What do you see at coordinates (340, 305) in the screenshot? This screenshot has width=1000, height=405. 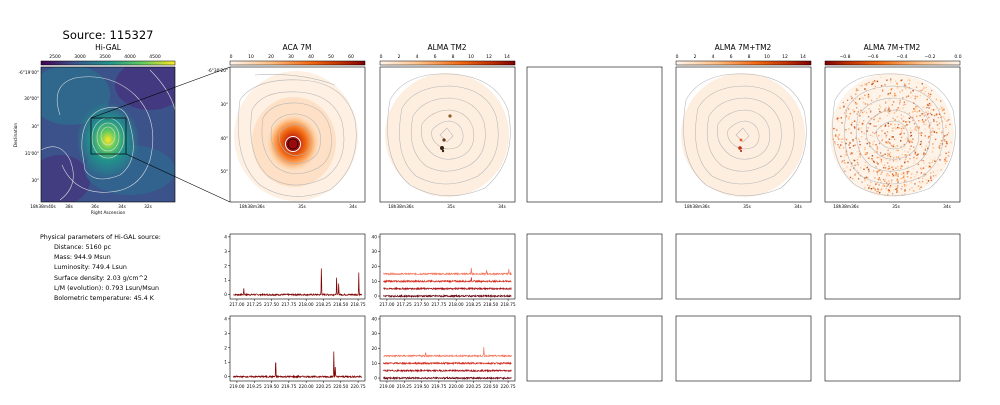 I see `x-tick-label: 218.50` at bounding box center [340, 305].